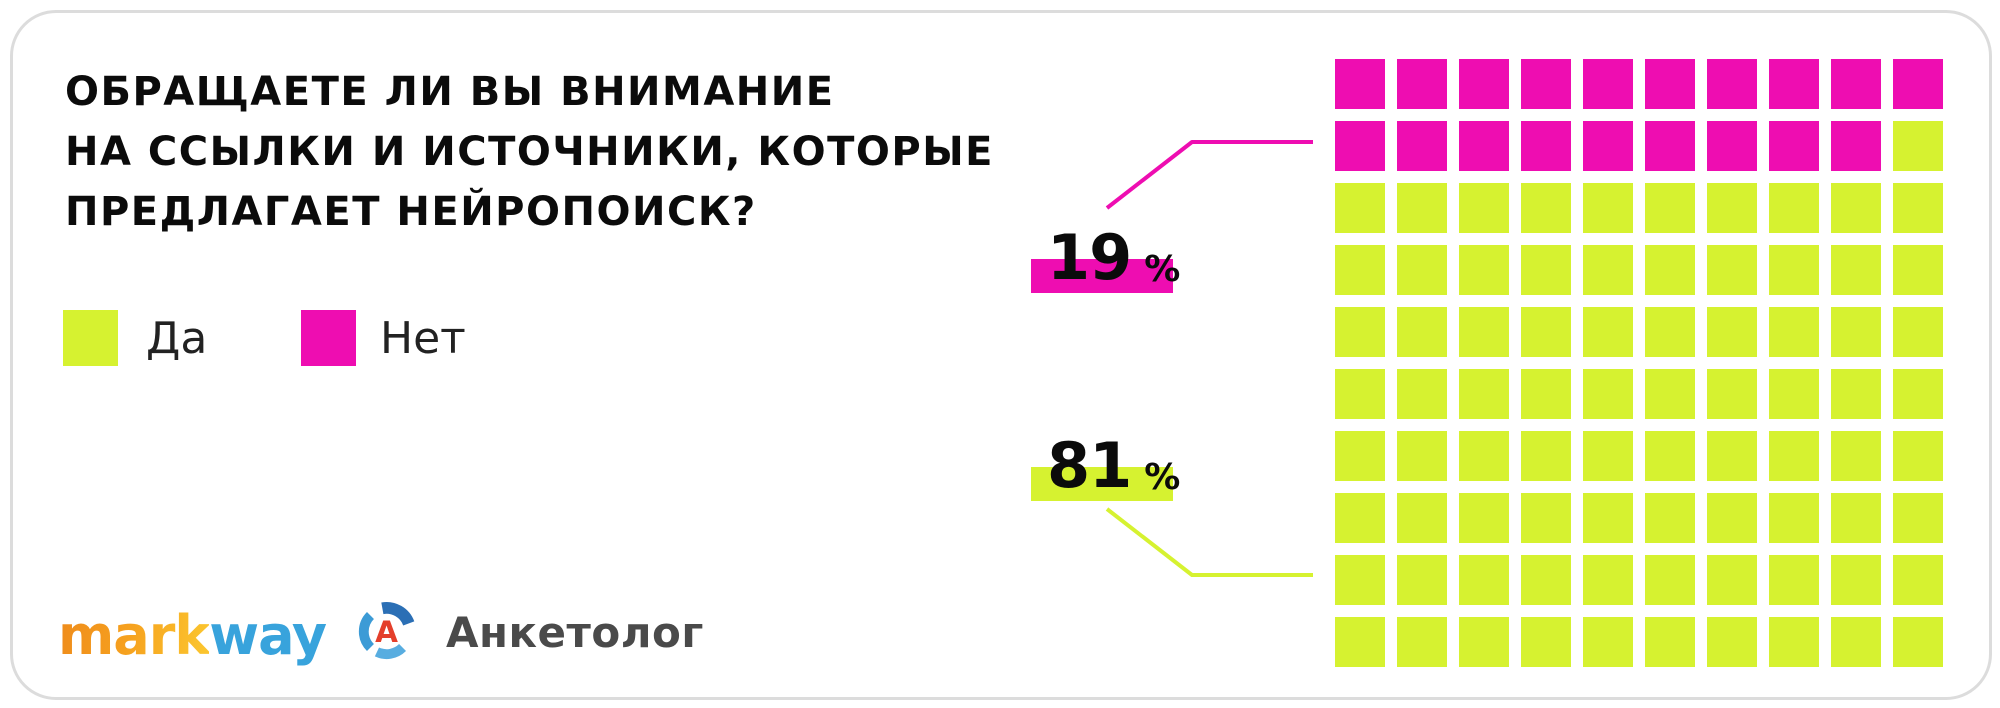 The image size is (2000, 708). What do you see at coordinates (1209, 175) in the screenshot?
I see `connector-line-no` at bounding box center [1209, 175].